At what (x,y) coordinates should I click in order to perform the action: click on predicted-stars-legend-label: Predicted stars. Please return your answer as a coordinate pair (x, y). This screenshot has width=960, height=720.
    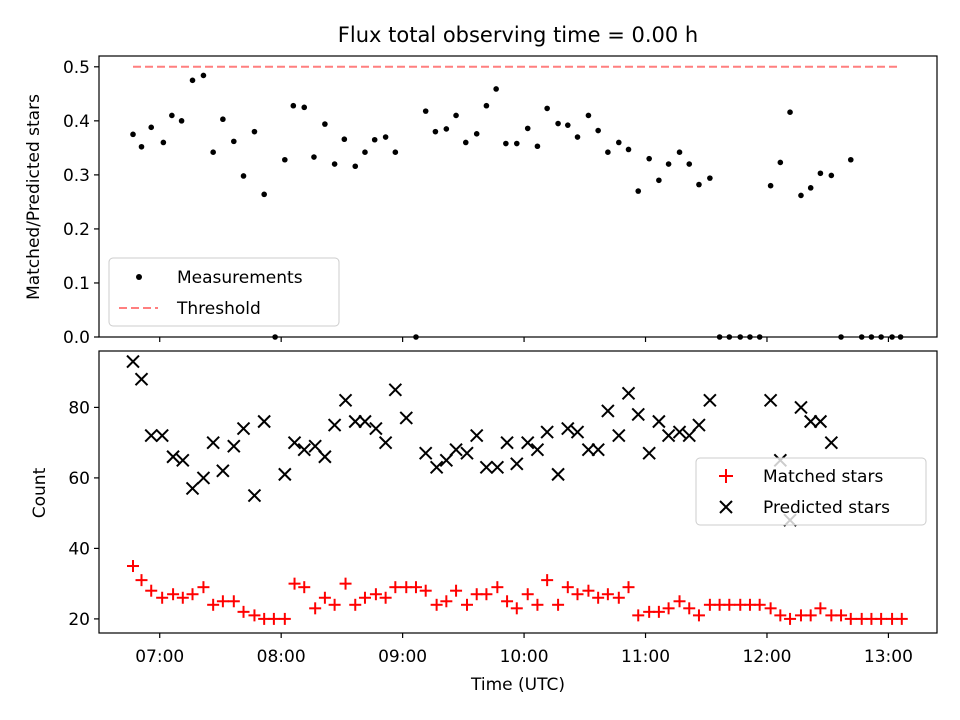
    Looking at the image, I should click on (826, 508).